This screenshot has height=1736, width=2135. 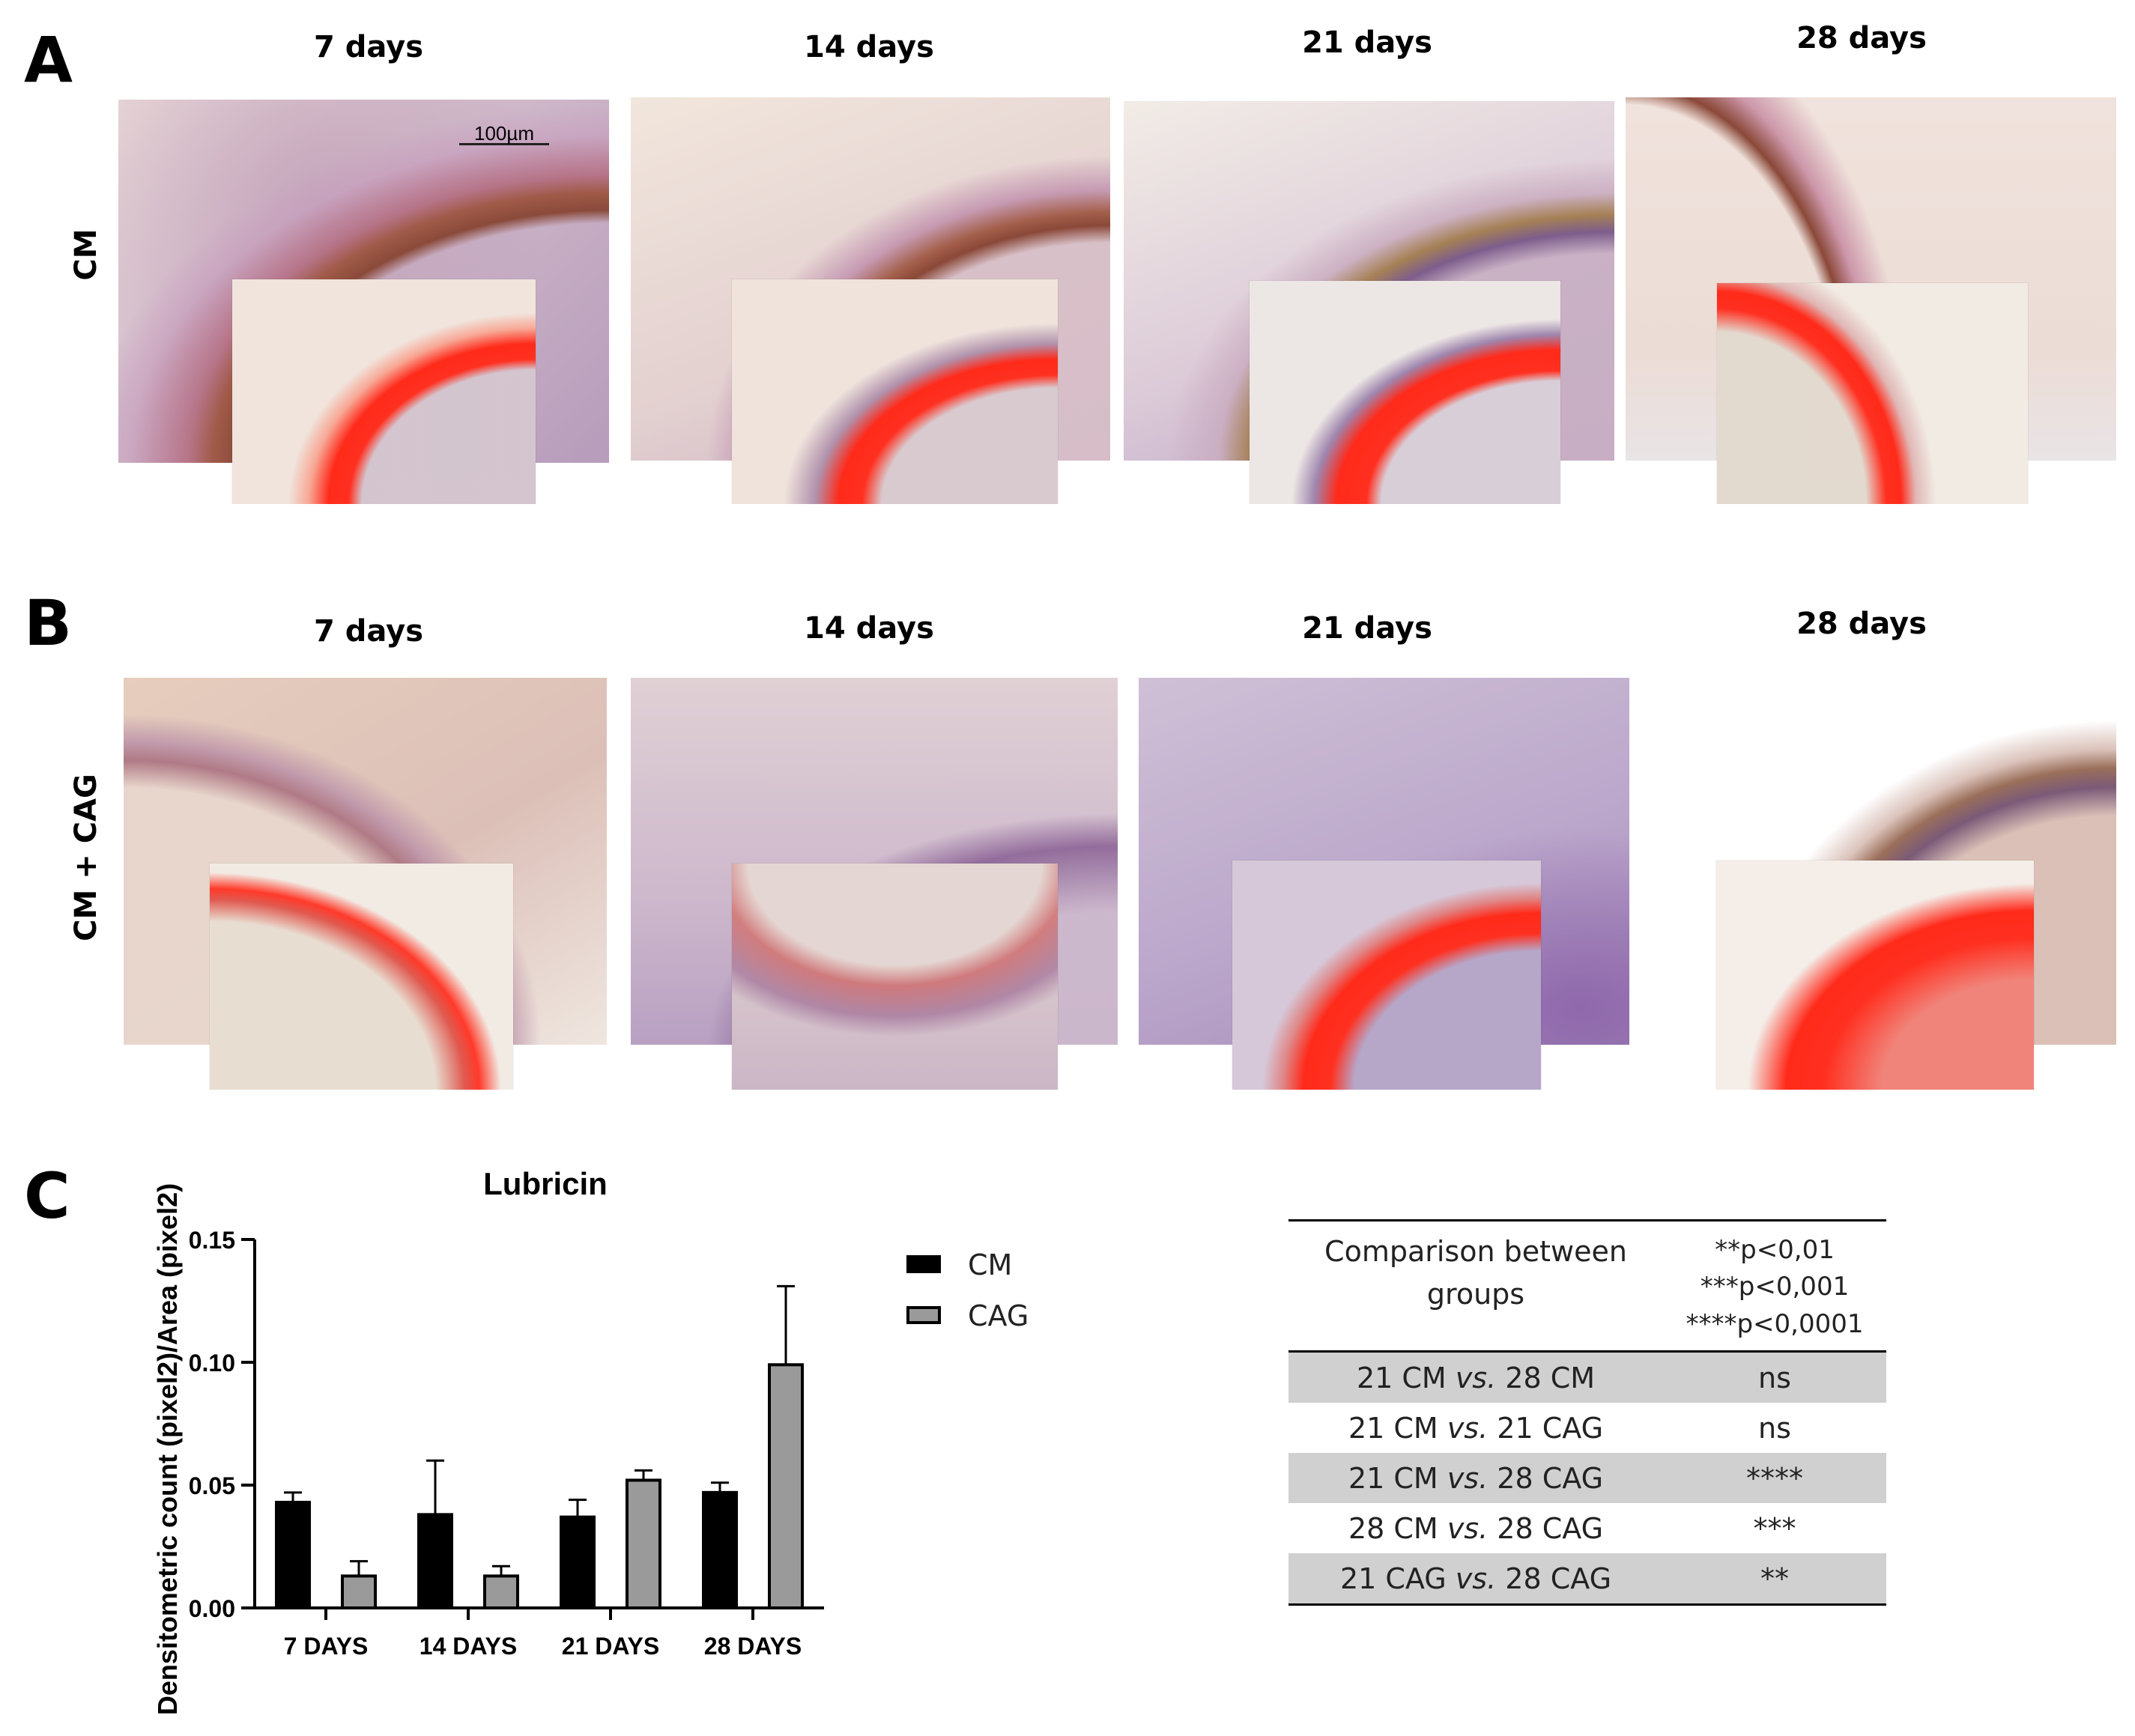 What do you see at coordinates (998, 1315) in the screenshot?
I see `legend-label-cag: CAG` at bounding box center [998, 1315].